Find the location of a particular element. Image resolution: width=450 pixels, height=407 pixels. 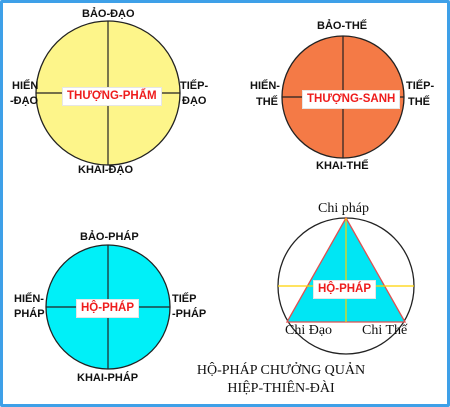

circle-dao-bottom-label: KHAI-ĐẠO is located at coordinates (105, 170).